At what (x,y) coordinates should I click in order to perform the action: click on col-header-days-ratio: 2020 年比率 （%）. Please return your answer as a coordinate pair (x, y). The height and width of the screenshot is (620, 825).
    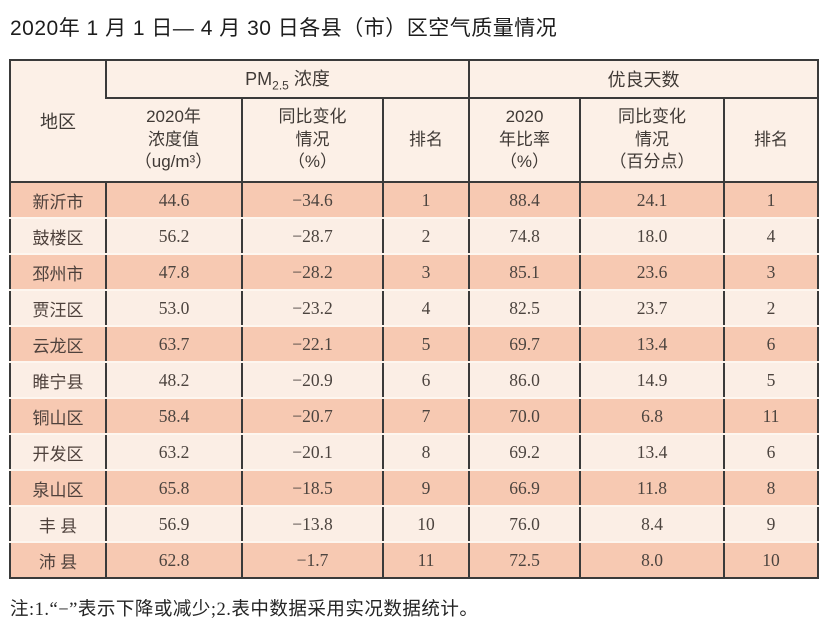
    Looking at the image, I should click on (524, 140).